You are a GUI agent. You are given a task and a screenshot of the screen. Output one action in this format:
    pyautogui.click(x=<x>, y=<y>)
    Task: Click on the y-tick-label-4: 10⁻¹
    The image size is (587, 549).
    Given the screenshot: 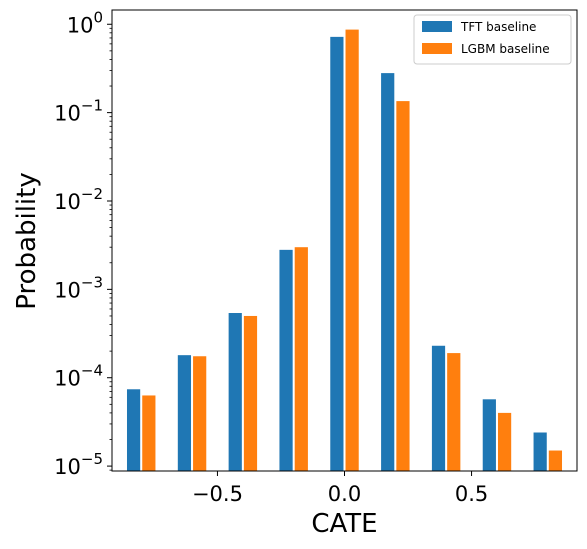 What is the action you would take?
    pyautogui.click(x=78, y=111)
    